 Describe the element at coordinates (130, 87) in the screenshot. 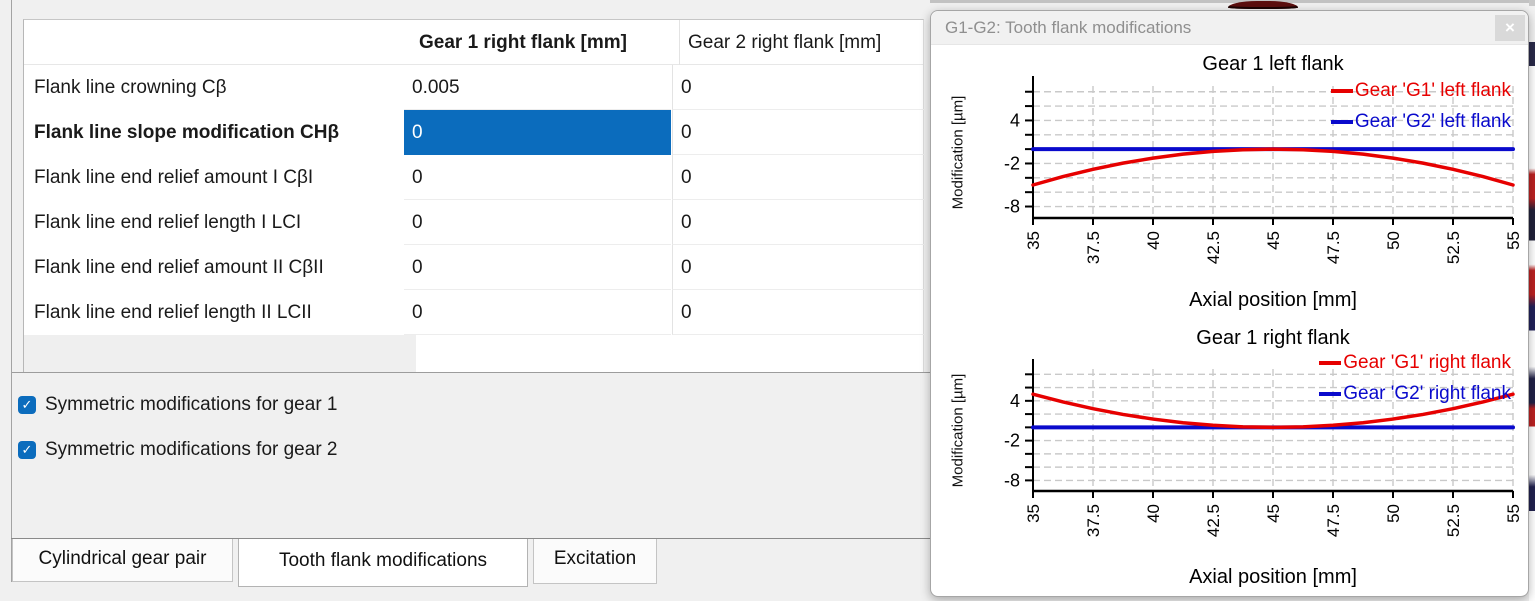

I see `row-label: Flank line crowning Cβ` at that location.